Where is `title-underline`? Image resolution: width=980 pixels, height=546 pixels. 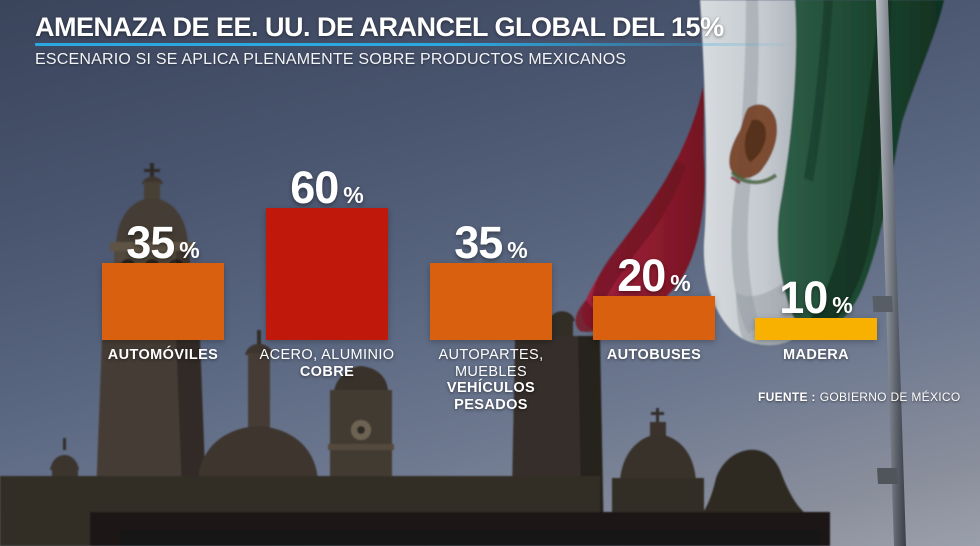
title-underline is located at coordinates (417, 44).